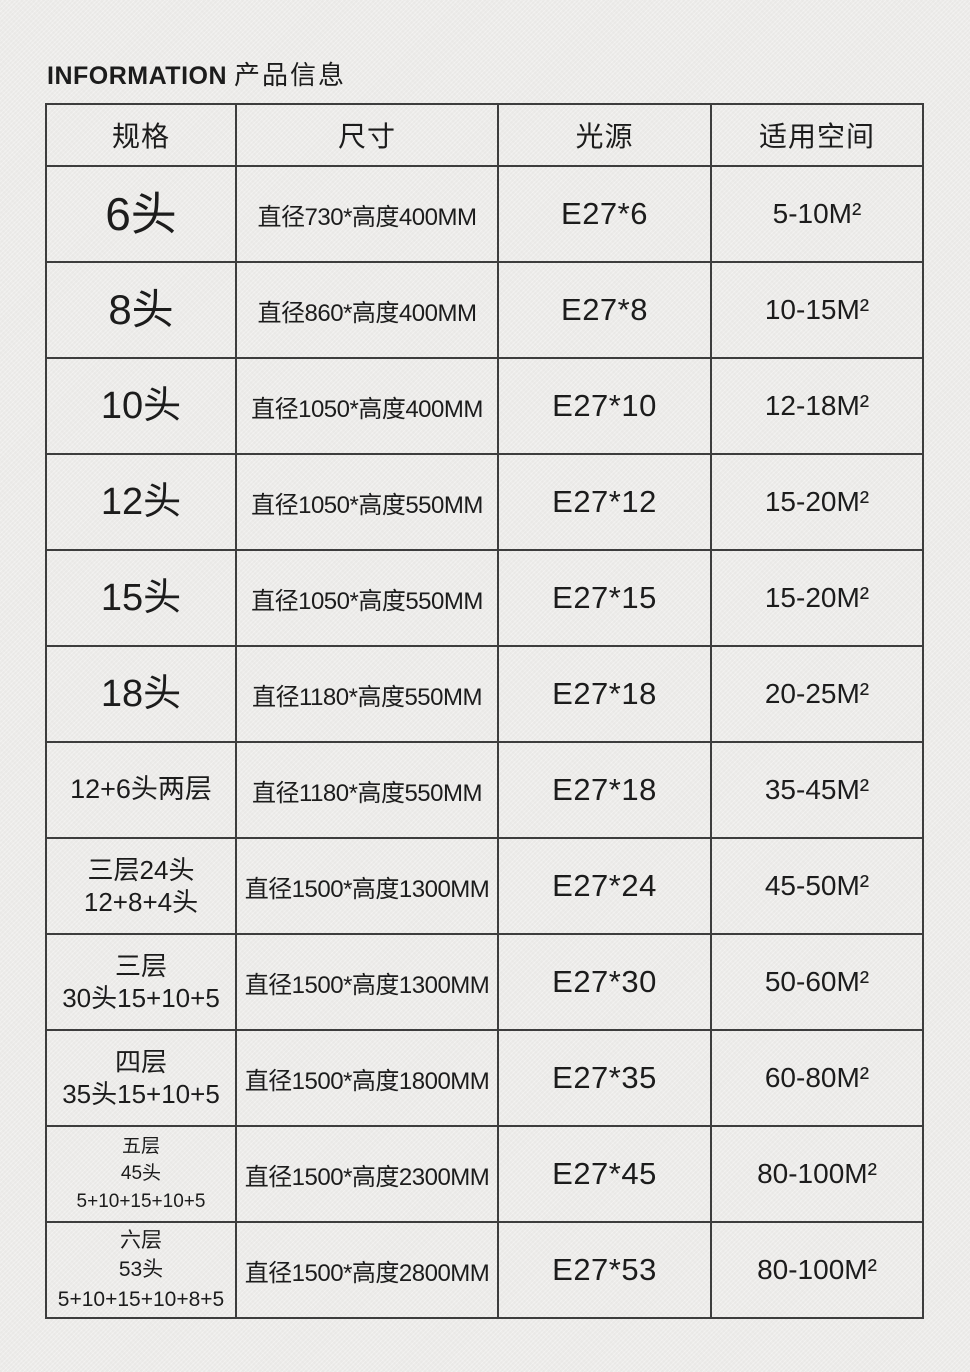 The height and width of the screenshot is (1372, 970). Describe the element at coordinates (141, 998) in the screenshot. I see `spec-line: 30头15+10+5` at that location.